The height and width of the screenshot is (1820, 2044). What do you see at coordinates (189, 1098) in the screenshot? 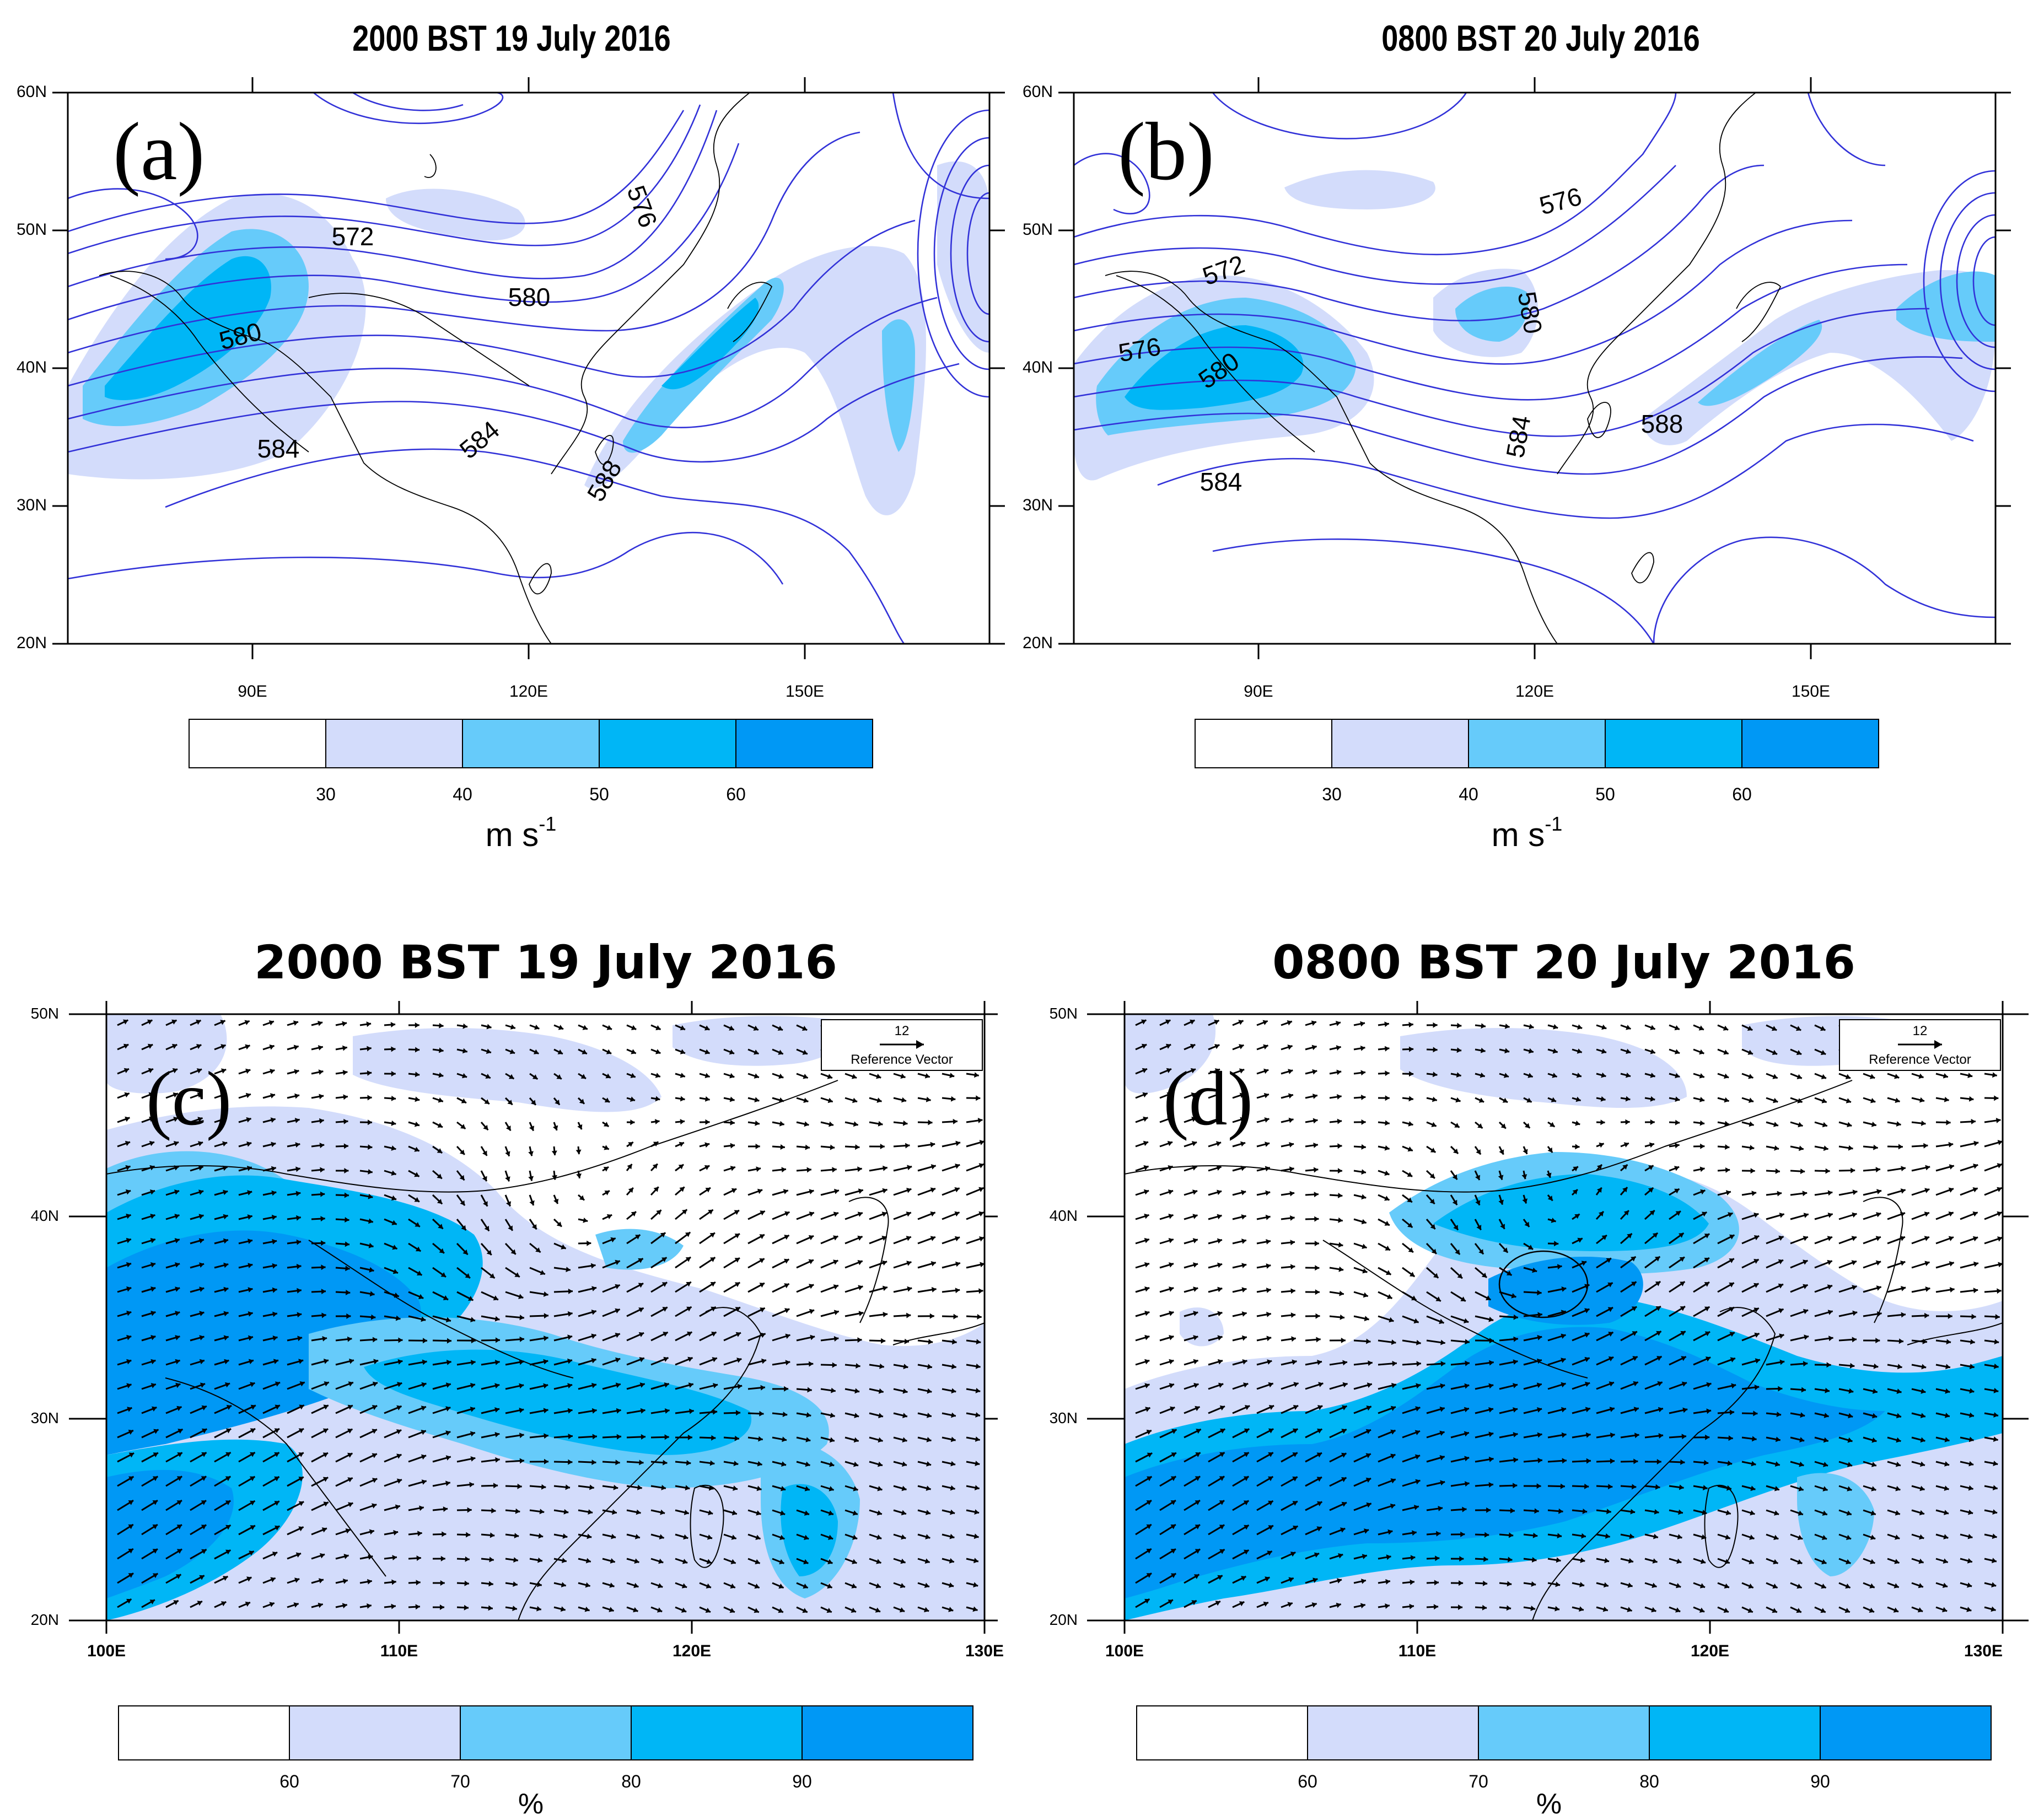
I see `panel-label: (c)` at bounding box center [189, 1098].